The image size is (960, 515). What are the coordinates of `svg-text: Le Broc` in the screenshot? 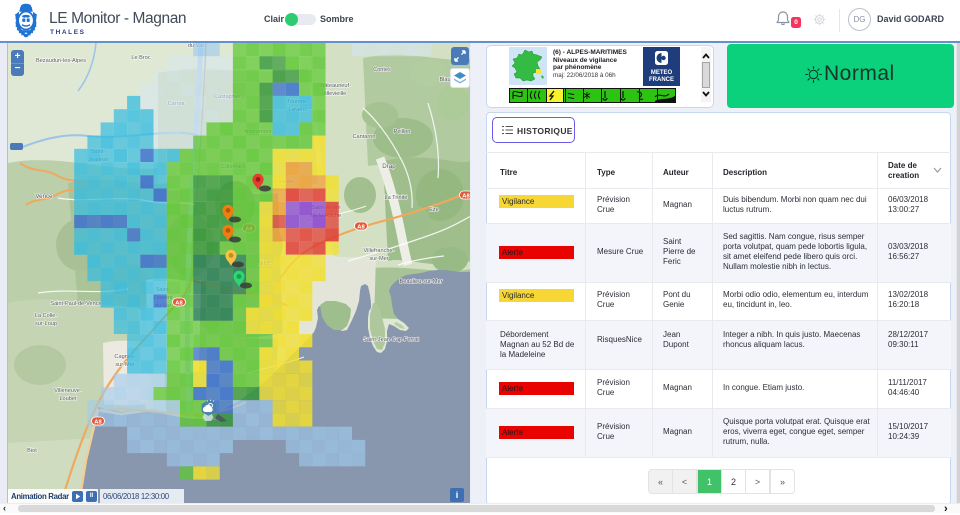 It's located at (140, 58).